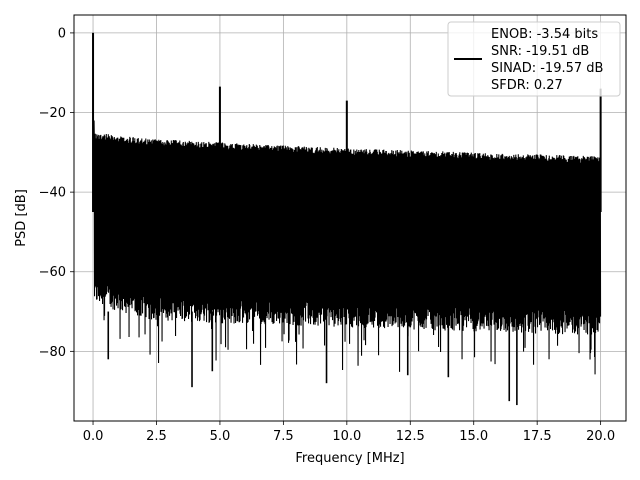 This screenshot has height=480, width=640. I want to click on x-tick-label: 5.0, so click(220, 436).